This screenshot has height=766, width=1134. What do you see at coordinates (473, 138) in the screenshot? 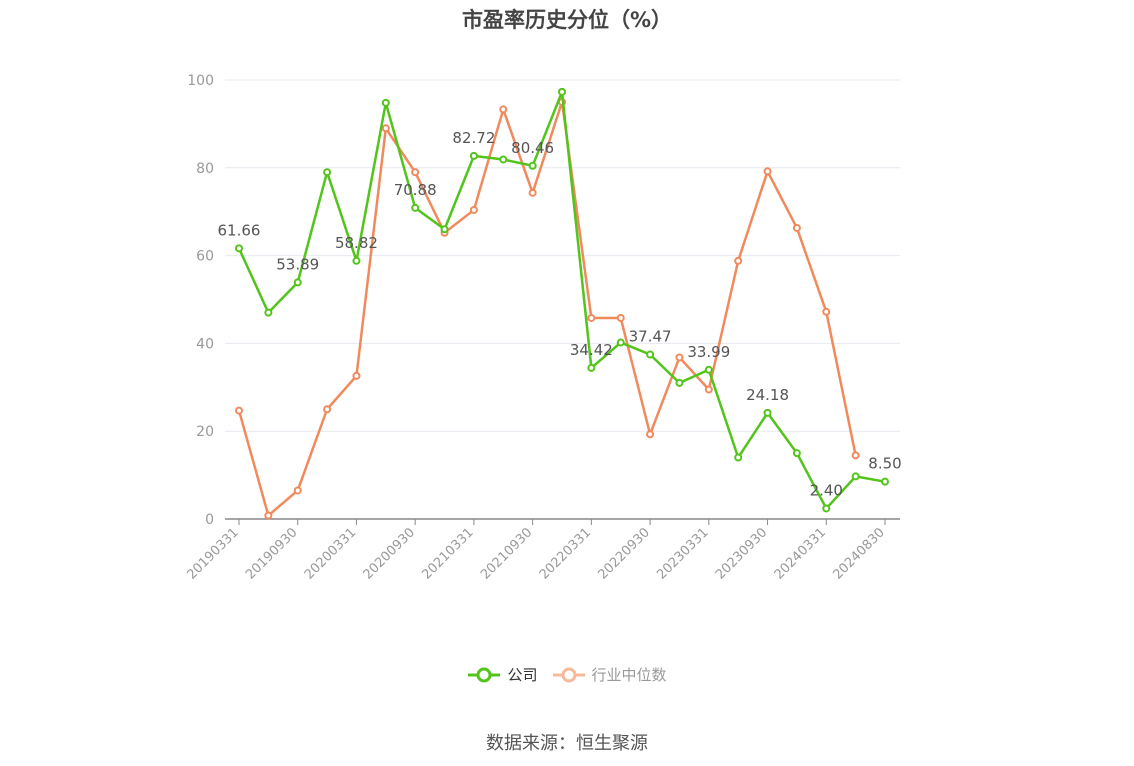
I see `data-label: 82.72` at bounding box center [473, 138].